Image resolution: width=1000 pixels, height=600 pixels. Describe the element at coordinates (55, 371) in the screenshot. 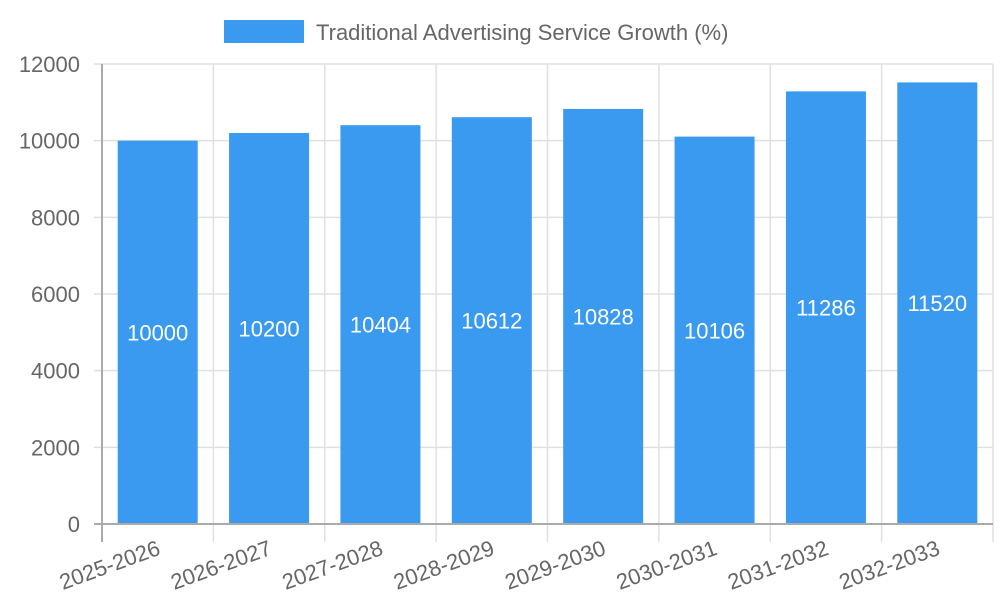

I see `y-tick-label: 4000` at that location.